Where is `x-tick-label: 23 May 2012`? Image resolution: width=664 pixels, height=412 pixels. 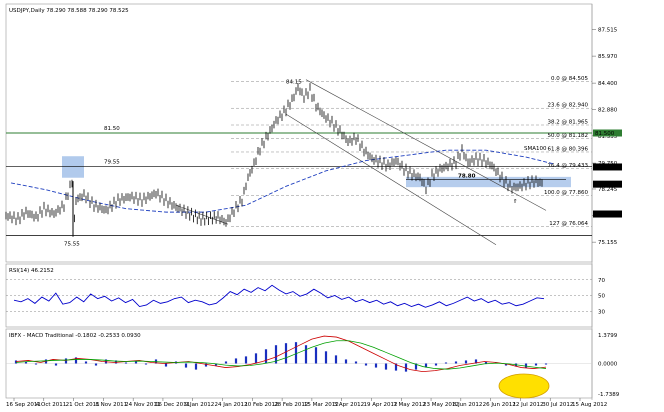 x-tick-label: 23 May 2012 is located at coordinates (441, 405).